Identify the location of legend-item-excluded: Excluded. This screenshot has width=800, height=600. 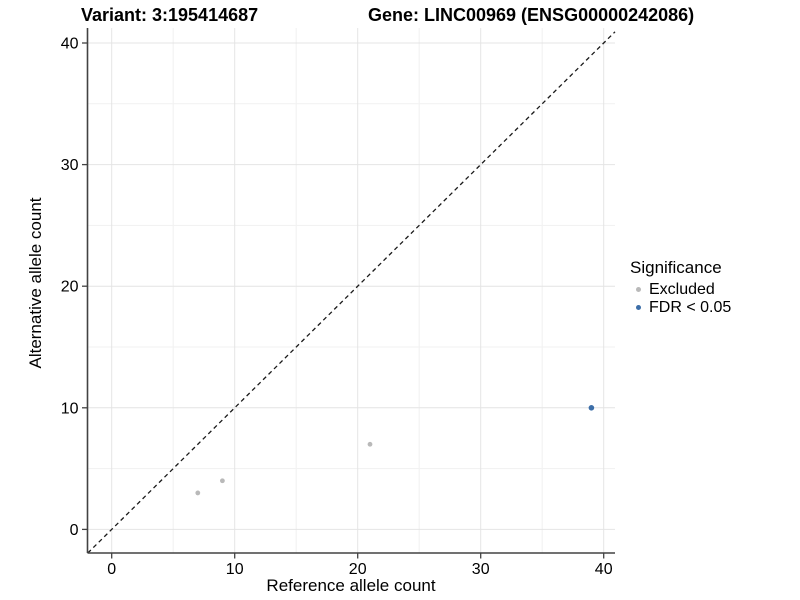
(680, 289).